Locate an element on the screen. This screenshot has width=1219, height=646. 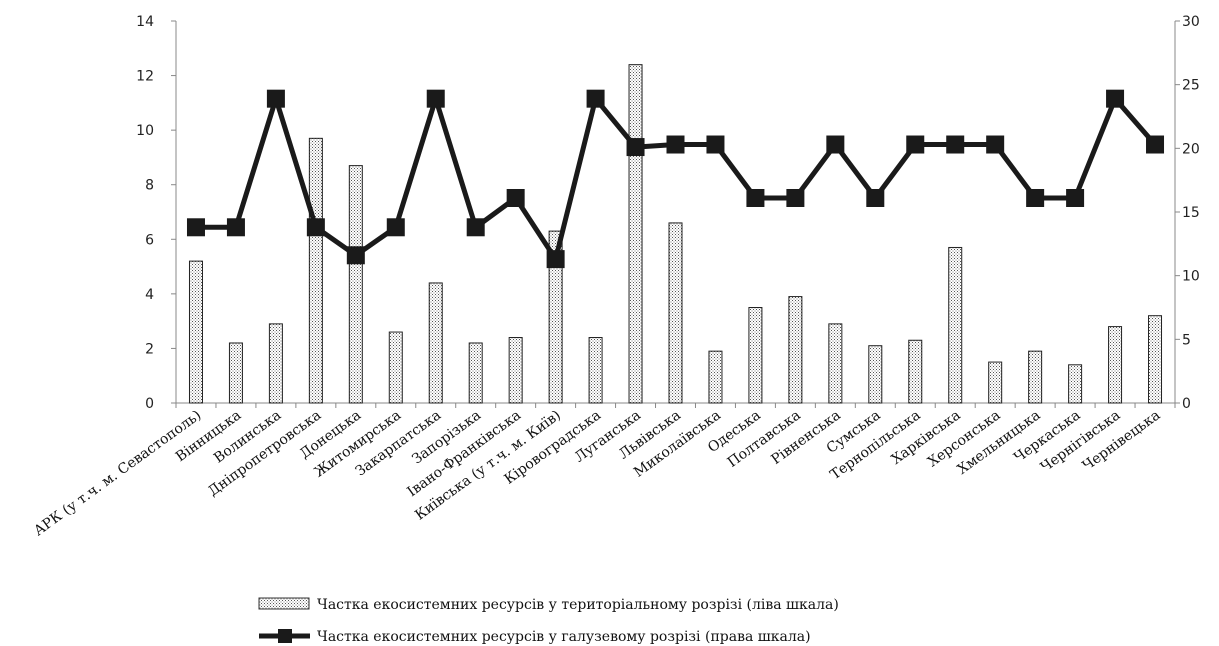
left-tick-label: 0 is located at coordinates (149, 404).